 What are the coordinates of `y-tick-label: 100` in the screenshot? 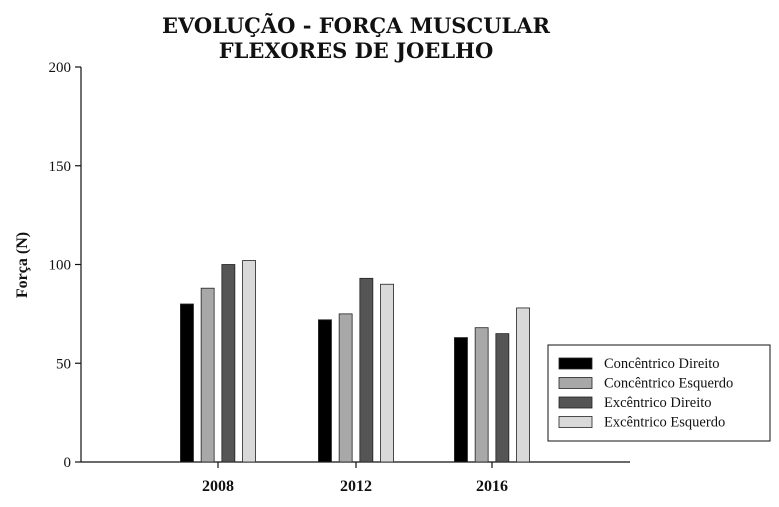 It's located at (60, 266).